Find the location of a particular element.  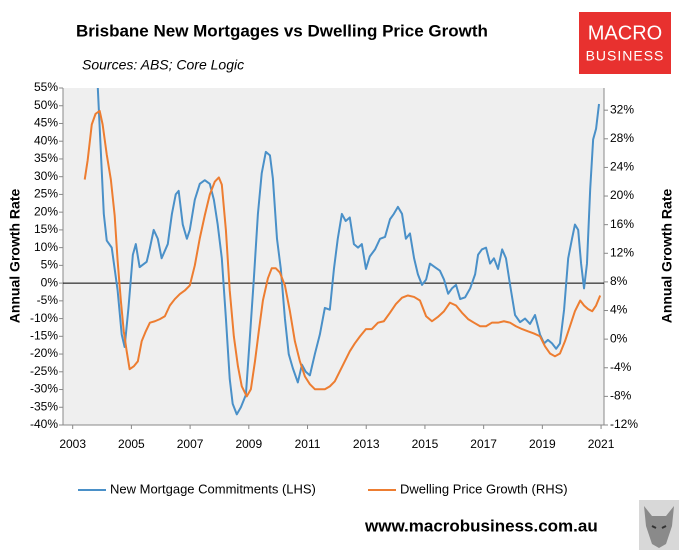

y2-tick-label: 0% is located at coordinates (619, 338).